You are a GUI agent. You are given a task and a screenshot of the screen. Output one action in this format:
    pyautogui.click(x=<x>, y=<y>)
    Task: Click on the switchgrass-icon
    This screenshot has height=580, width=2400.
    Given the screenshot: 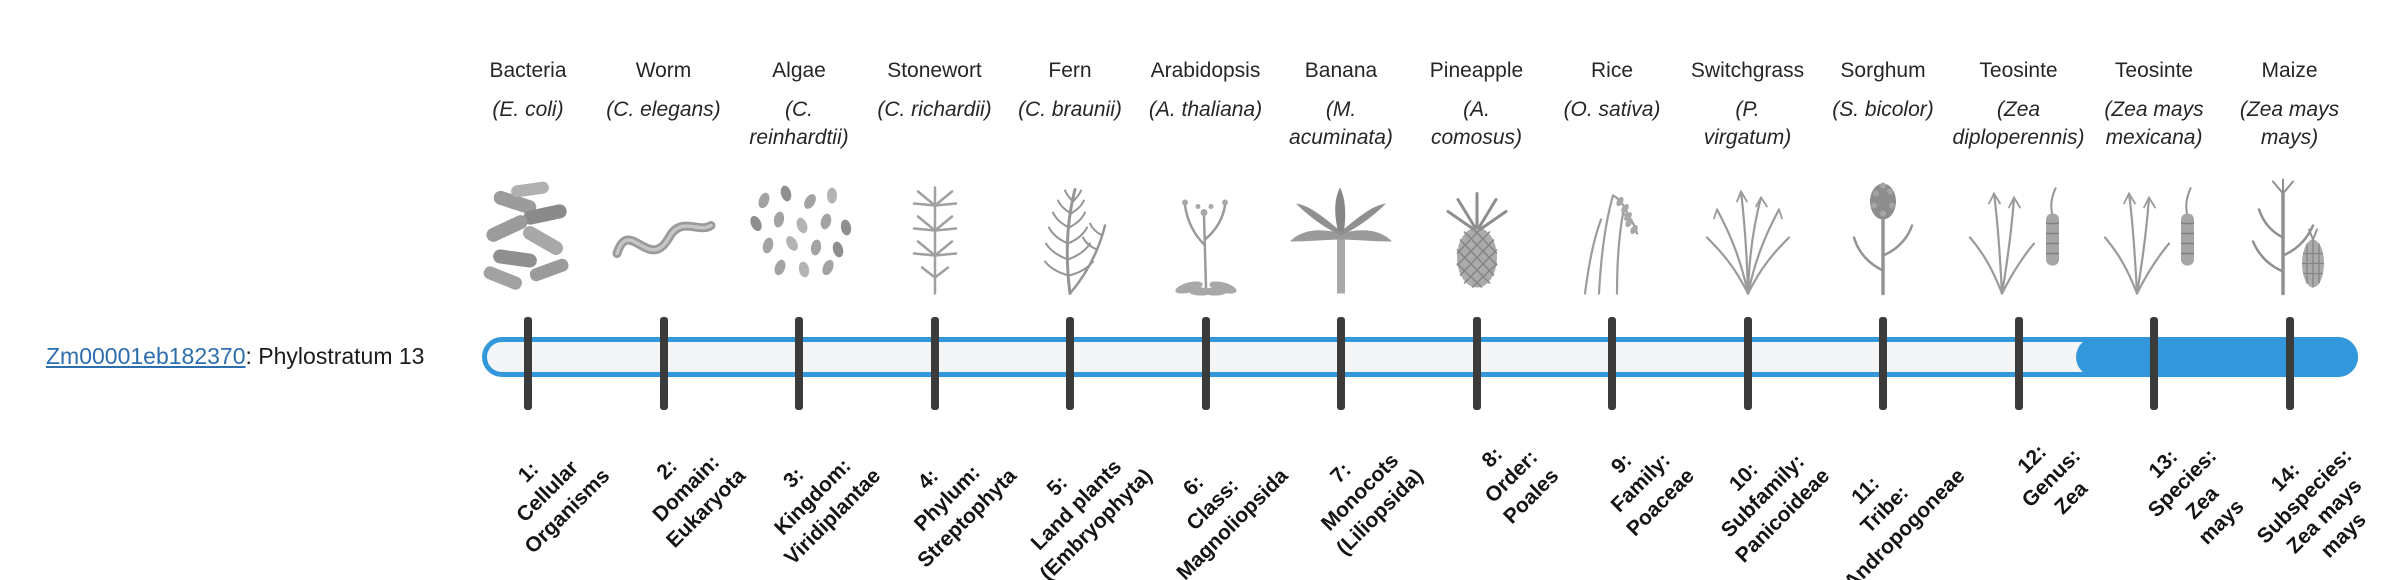 What is the action you would take?
    pyautogui.click(x=1748, y=238)
    